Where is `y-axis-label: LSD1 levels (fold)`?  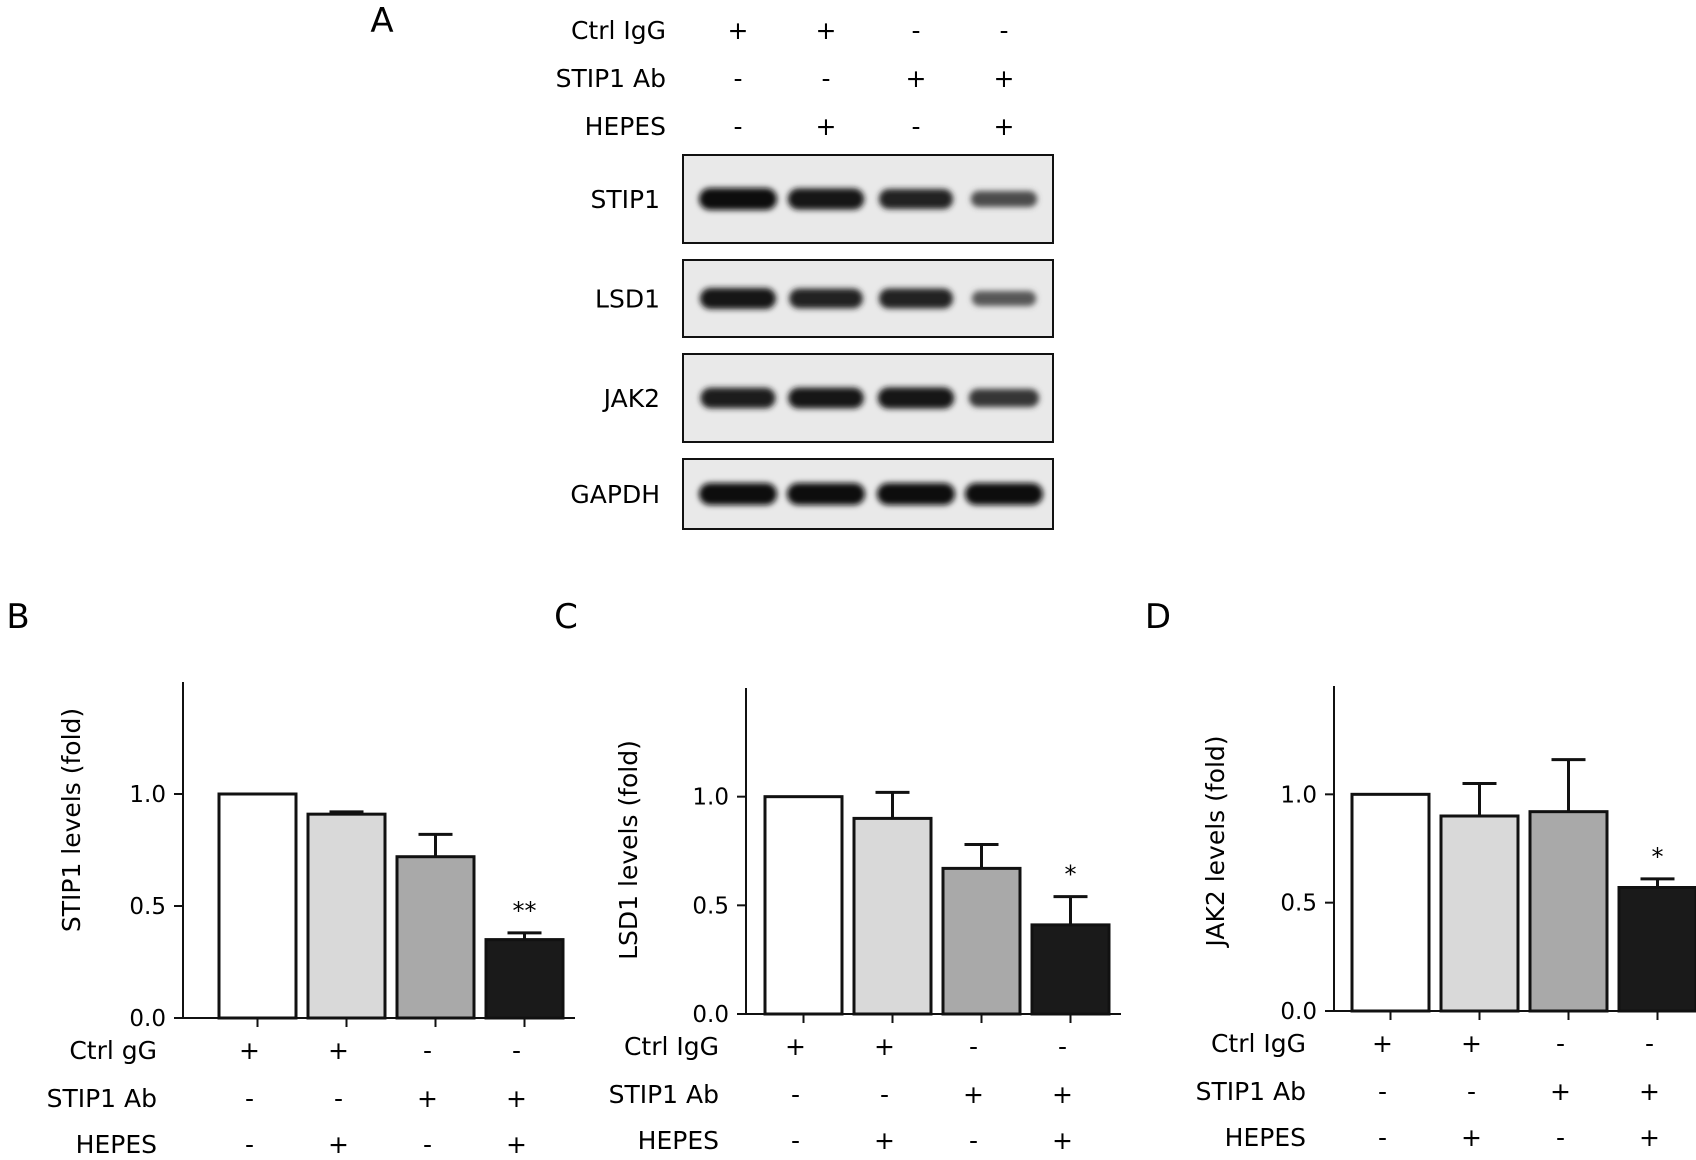 y-axis-label: LSD1 levels (fold) is located at coordinates (628, 850).